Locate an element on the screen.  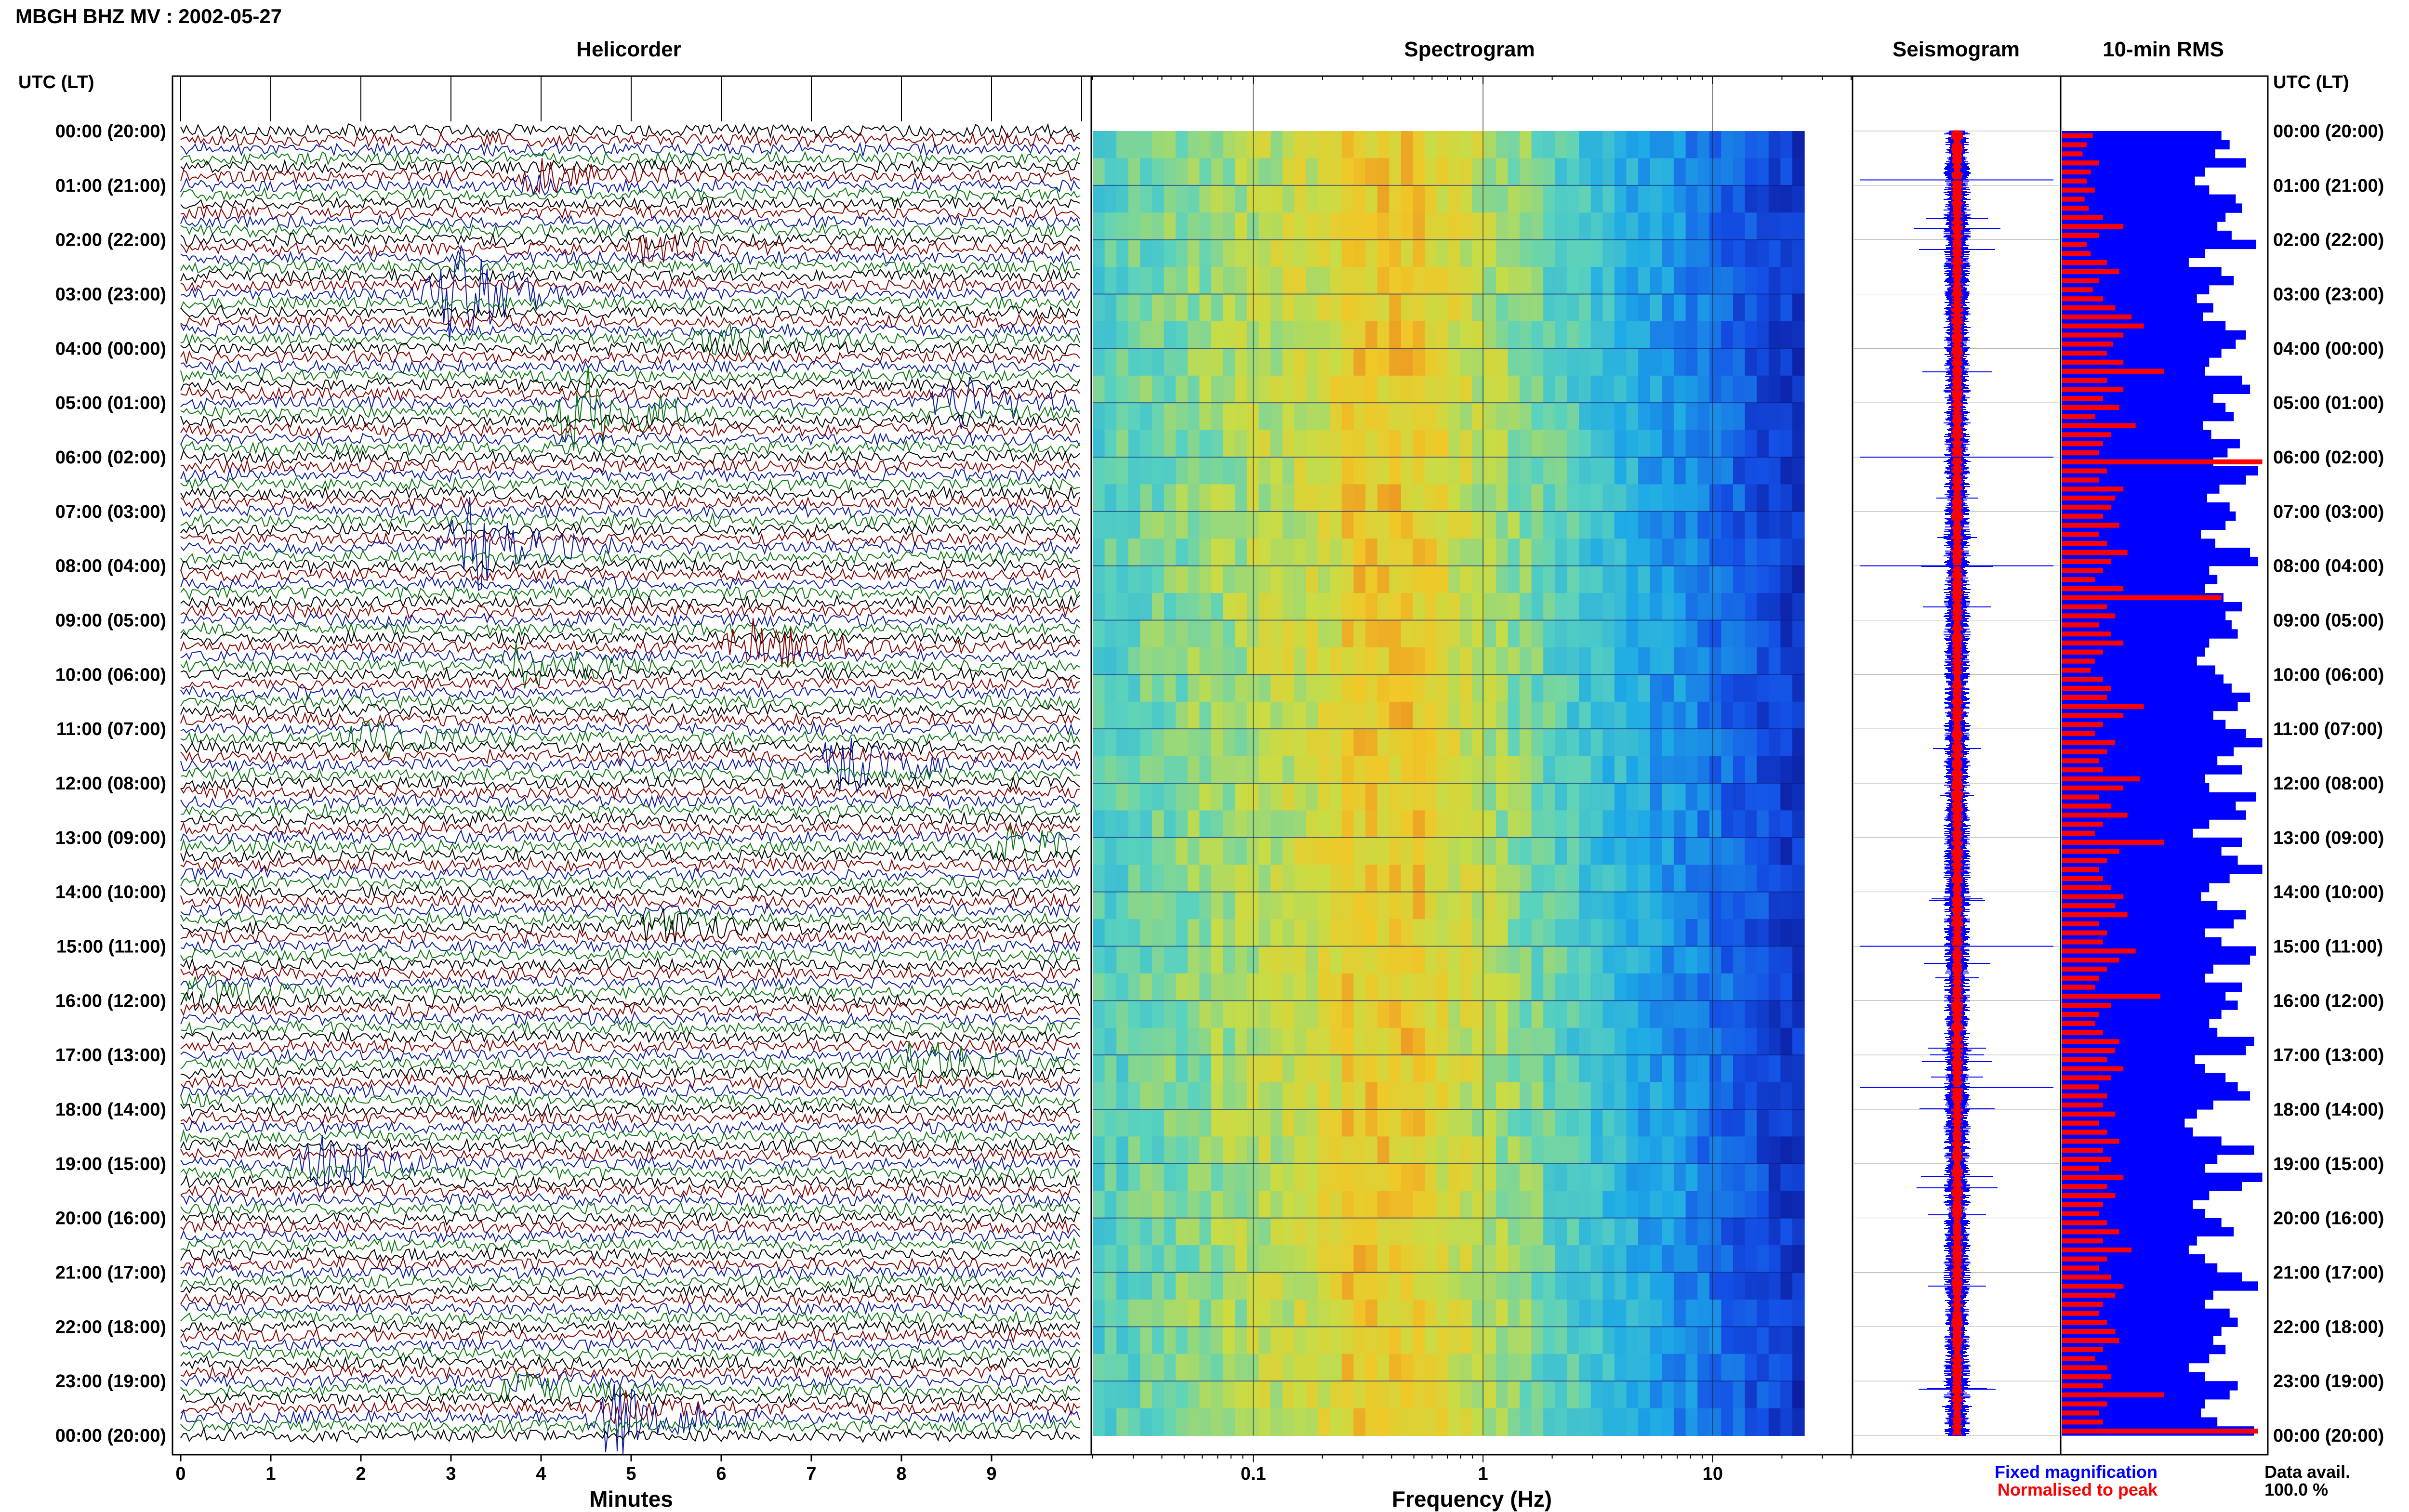
row-label-left: 11:00 (07:00) is located at coordinates (111, 729).